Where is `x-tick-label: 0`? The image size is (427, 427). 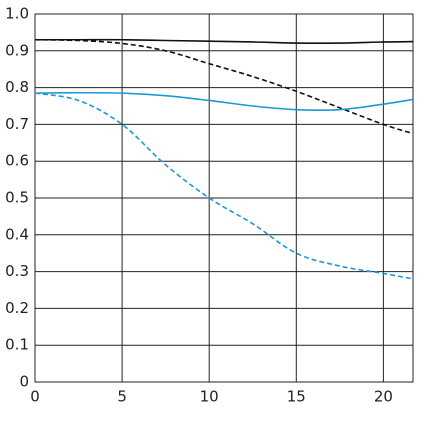
x-tick-label: 0 is located at coordinates (35, 397).